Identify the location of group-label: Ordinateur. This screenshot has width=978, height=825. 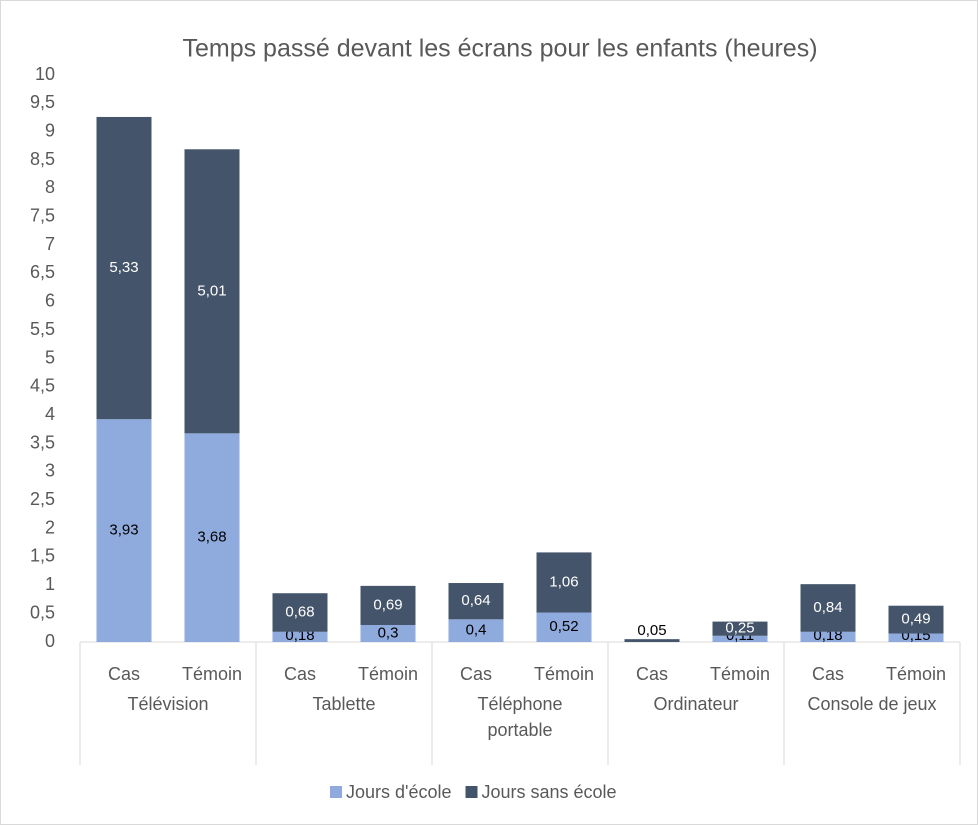
(695, 704).